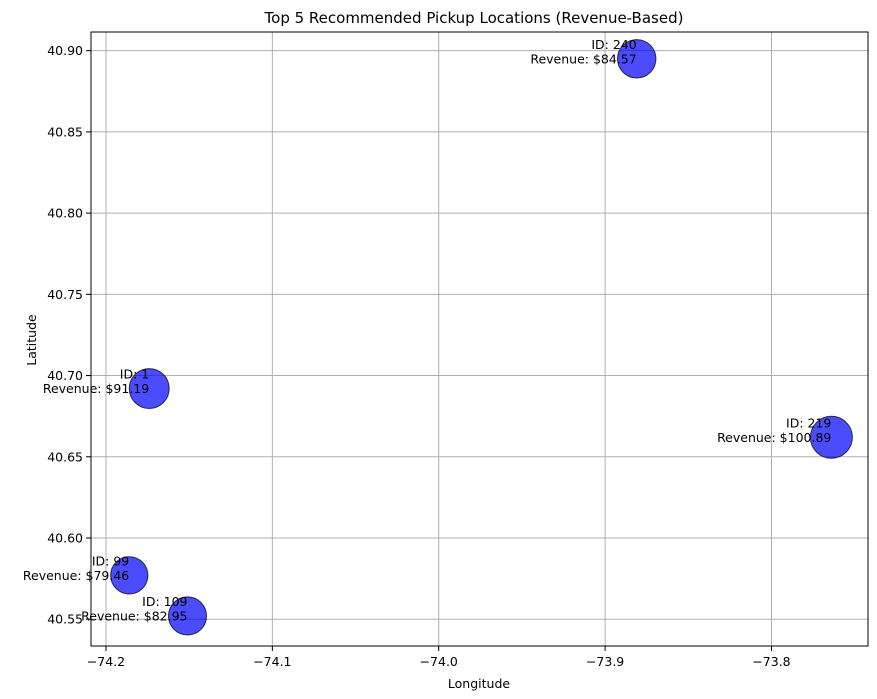  I want to click on x-tick-label: −74.1, so click(272, 661).